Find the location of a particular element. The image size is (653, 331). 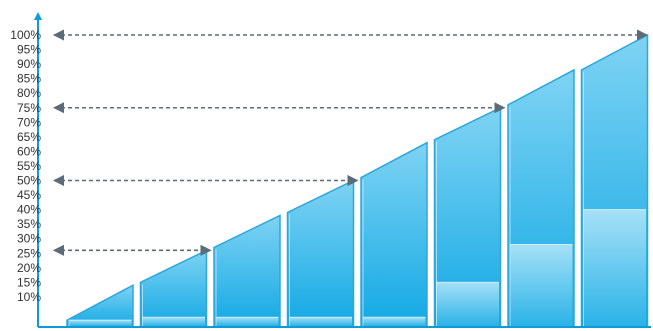

y-tick-label: 10% is located at coordinates (29, 297).